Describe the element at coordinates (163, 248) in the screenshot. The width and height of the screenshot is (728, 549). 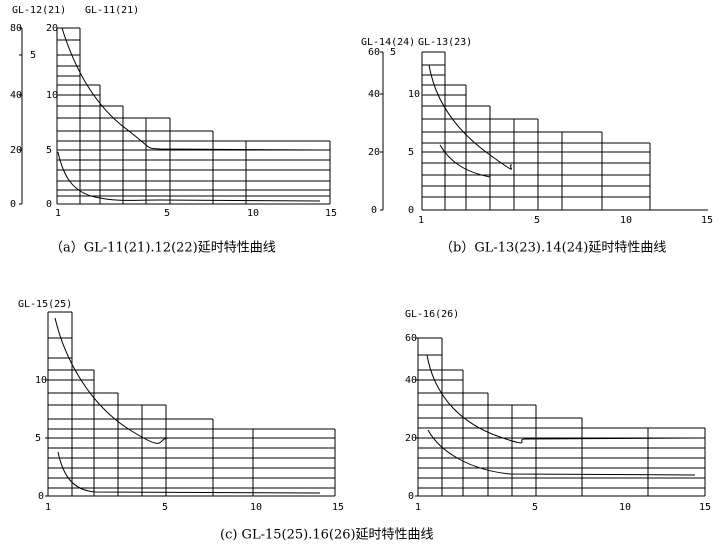
I see `caption: （a）GL-11(21).12(22)延时特性曲线` at that location.